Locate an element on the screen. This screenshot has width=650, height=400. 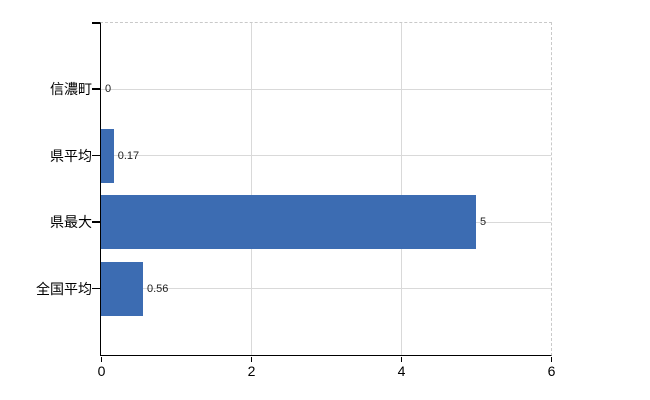
category-label: 県最大 is located at coordinates (71, 222).